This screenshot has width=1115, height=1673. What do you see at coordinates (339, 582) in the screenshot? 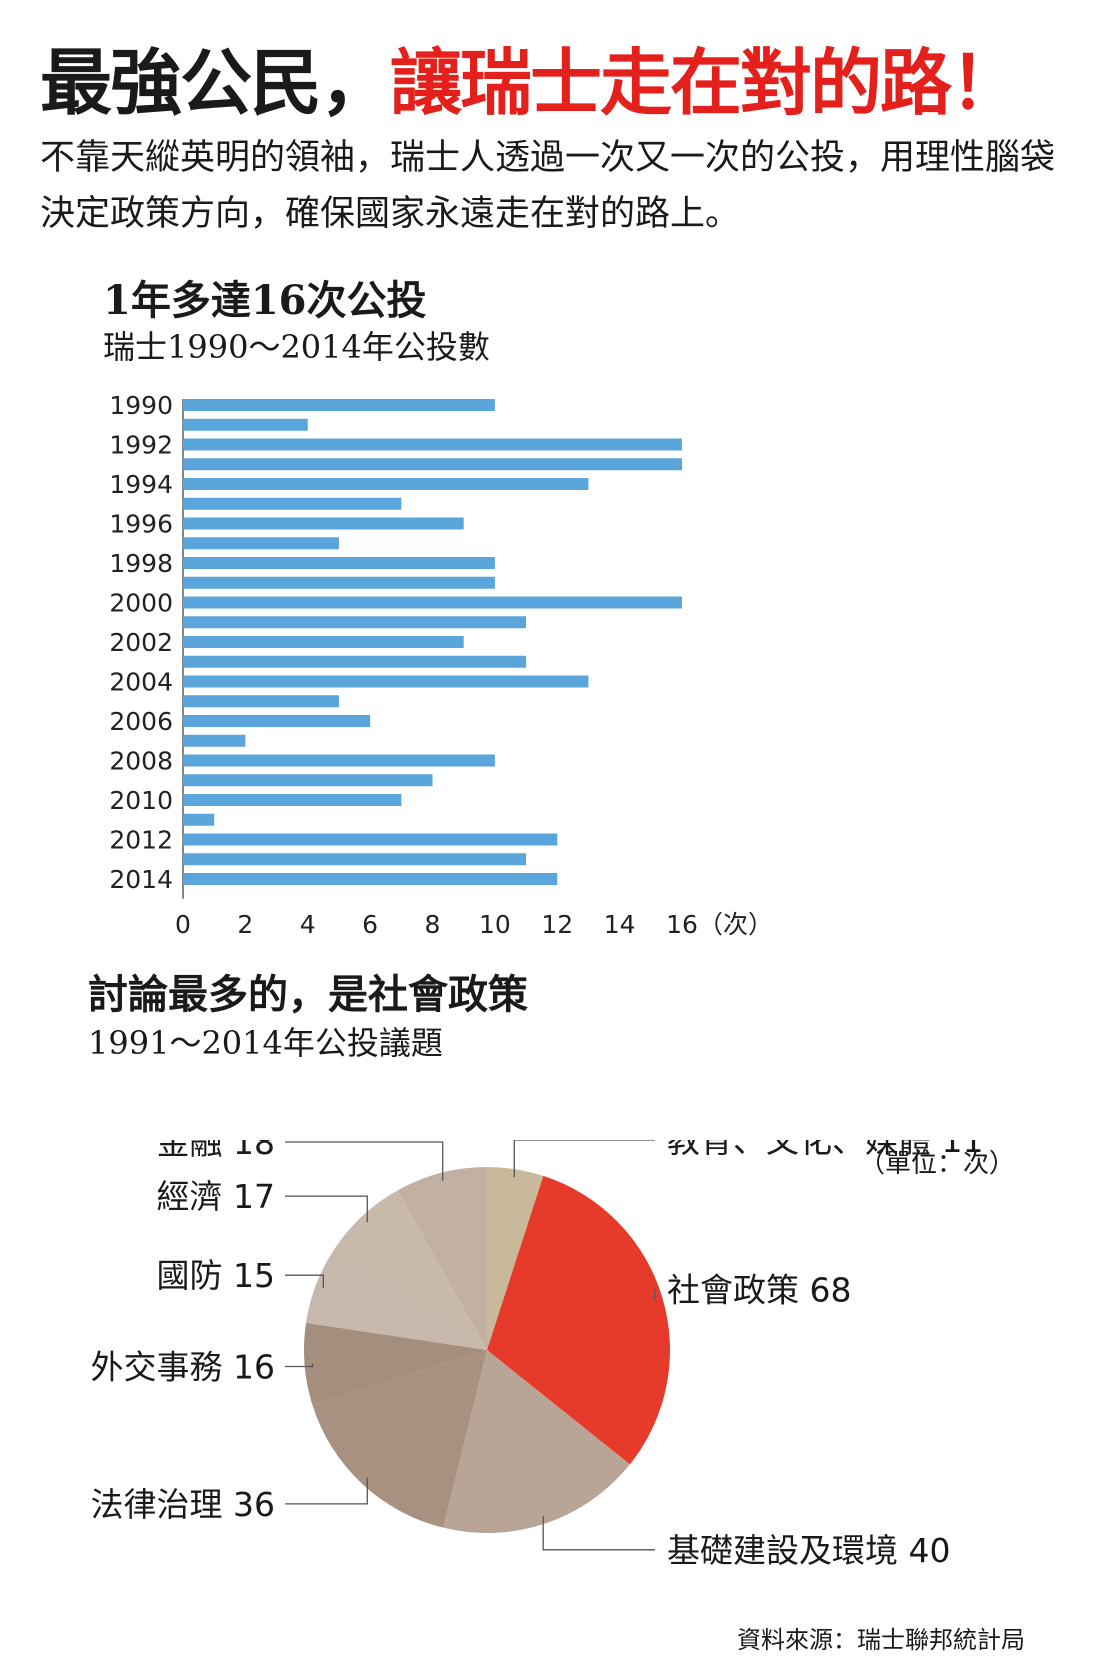
I see `bar-1999` at bounding box center [339, 582].